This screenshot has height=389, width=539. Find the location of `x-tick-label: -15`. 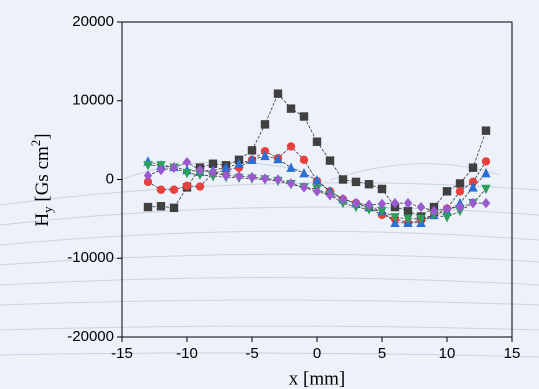

x-tick-label: -15 is located at coordinates (122, 353).